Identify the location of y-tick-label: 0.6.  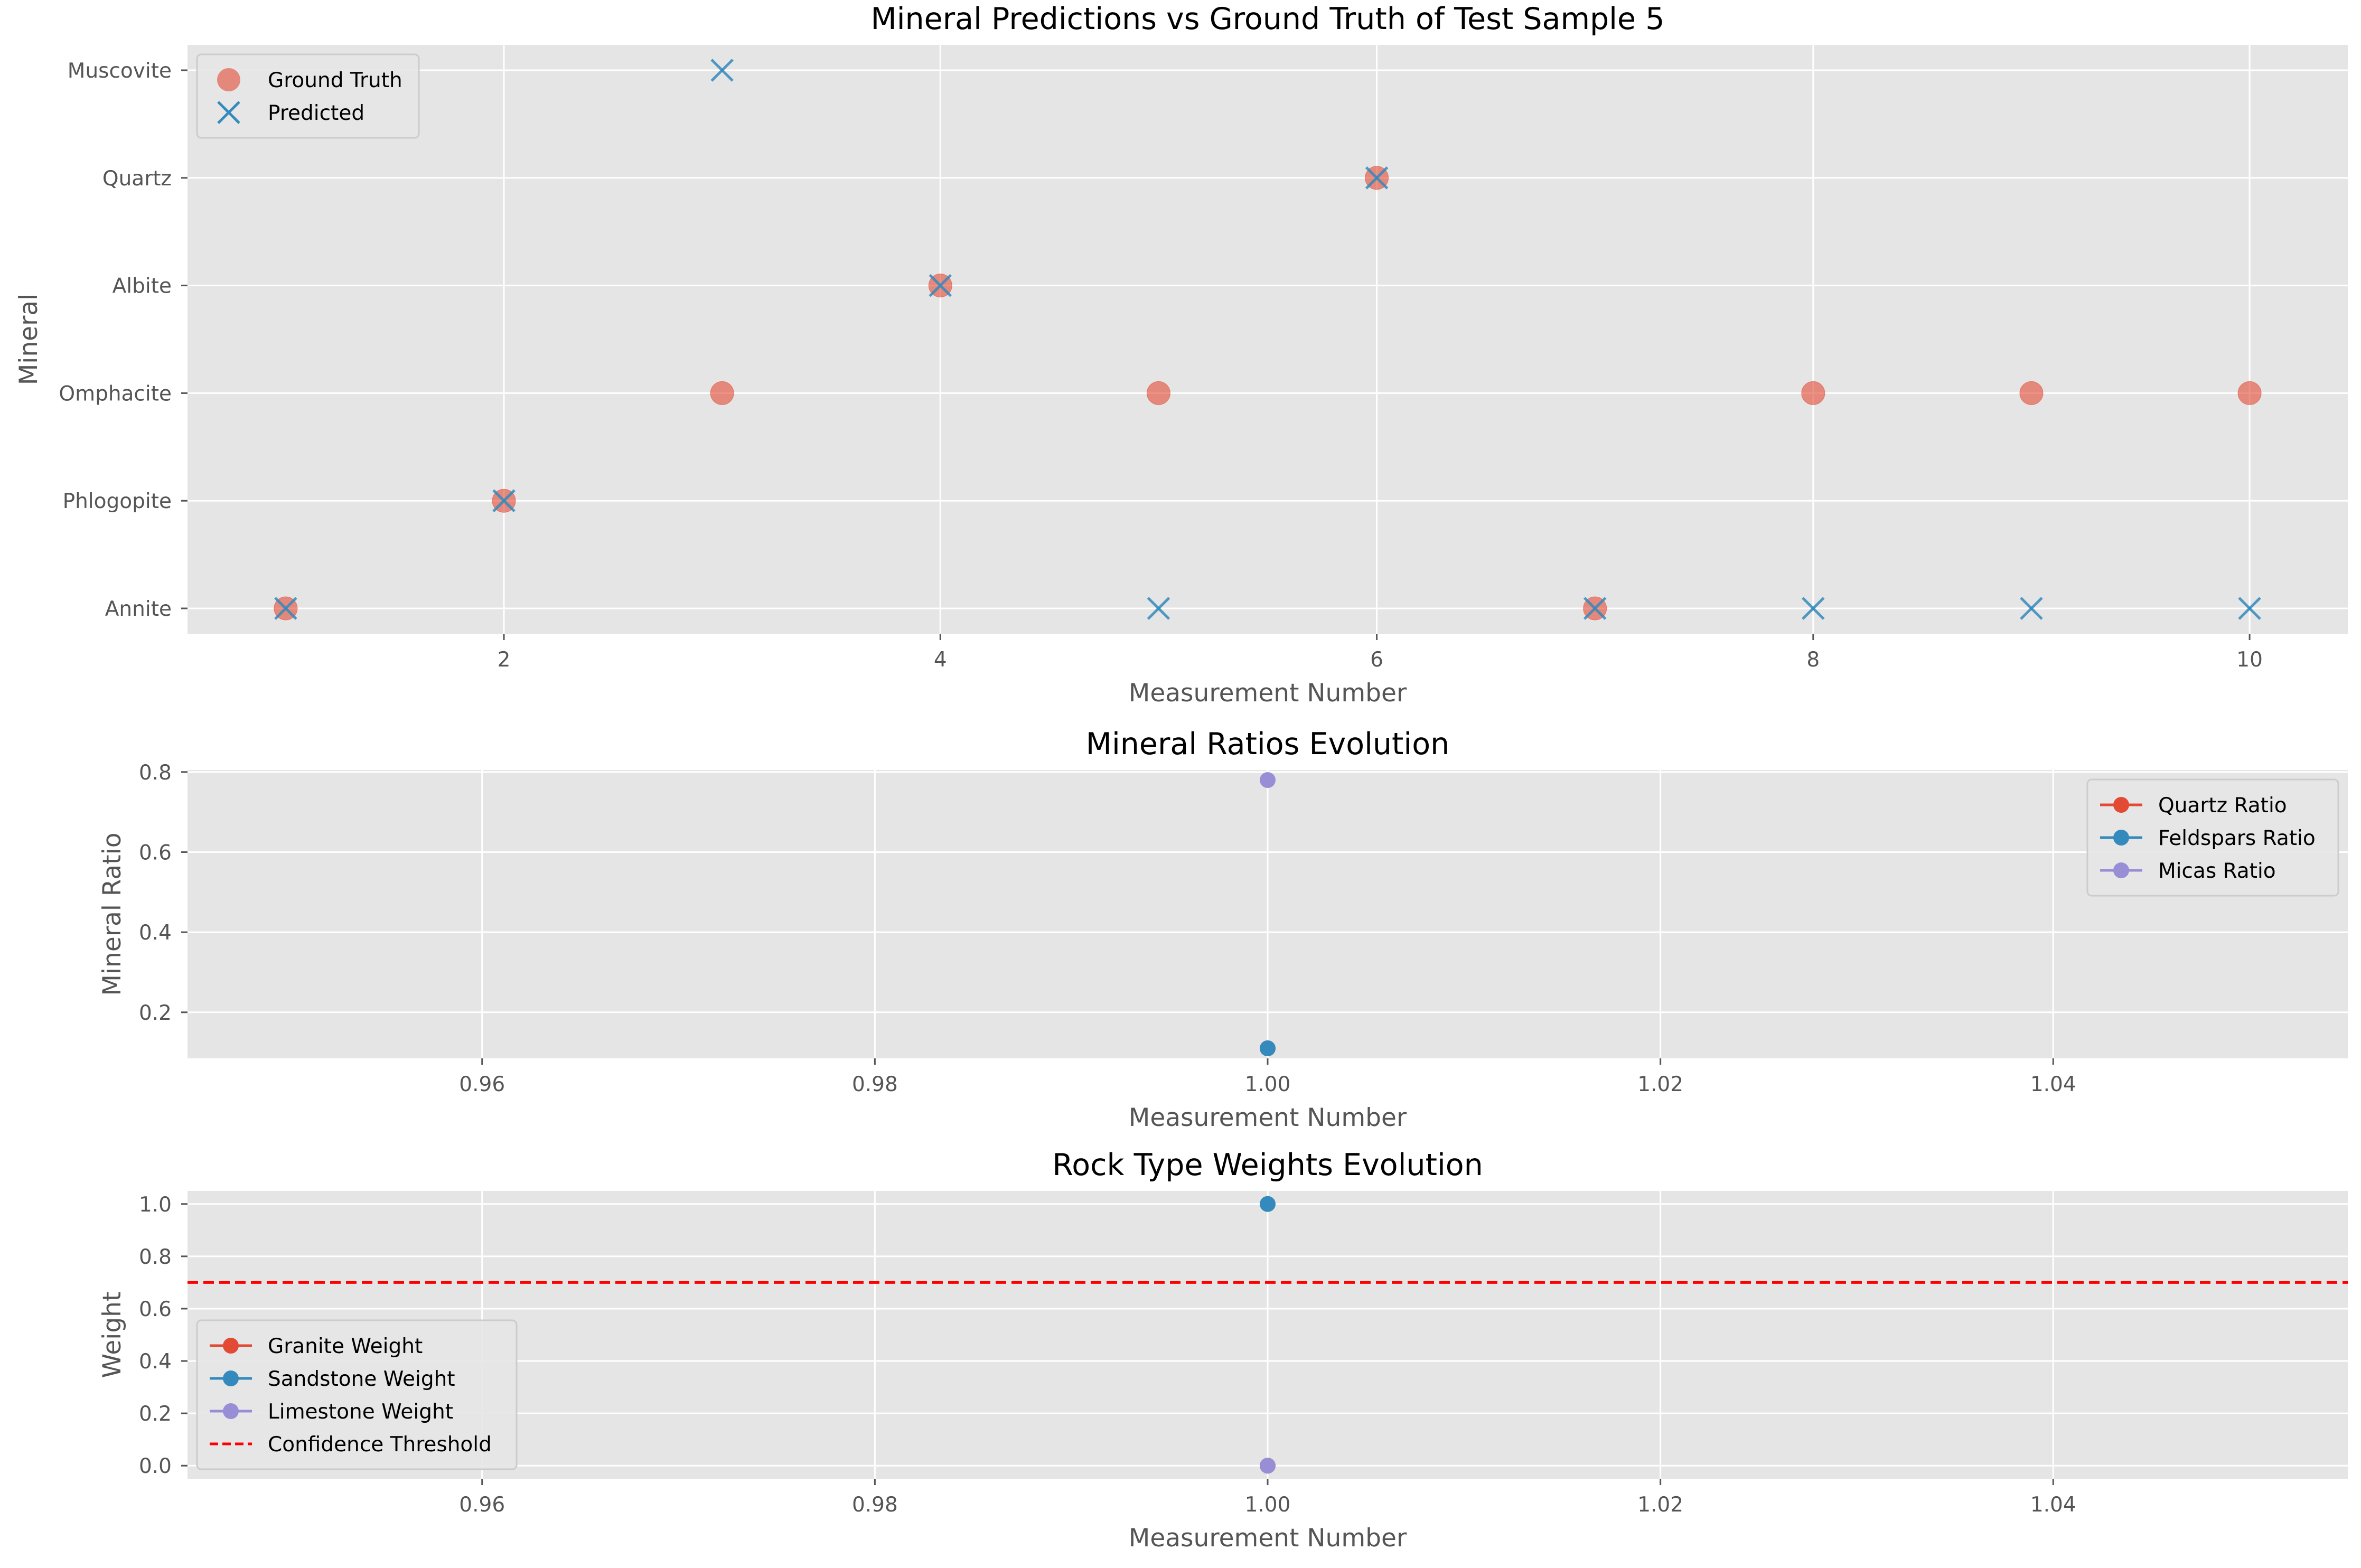
(155, 1309).